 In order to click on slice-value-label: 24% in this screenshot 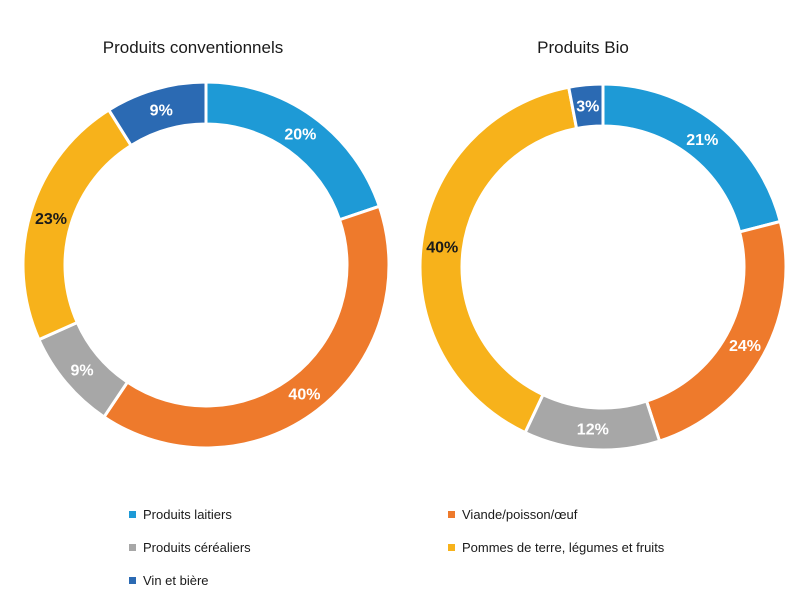, I will do `click(745, 346)`.